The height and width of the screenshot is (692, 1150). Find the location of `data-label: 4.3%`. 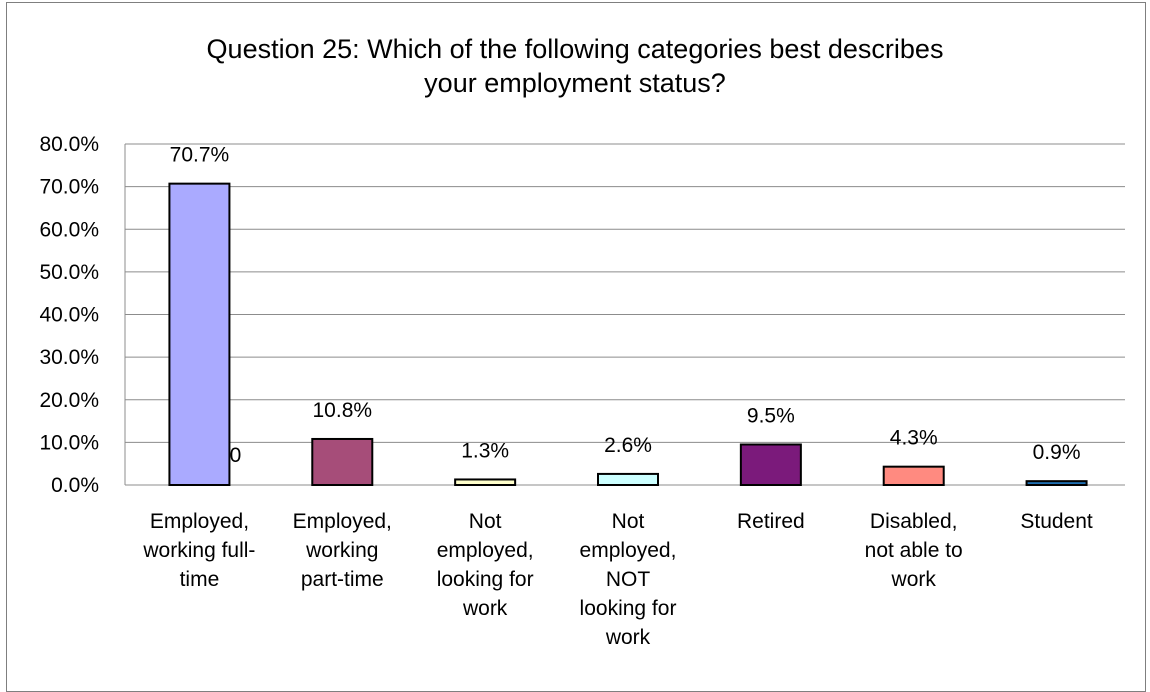

data-label: 4.3% is located at coordinates (914, 438).